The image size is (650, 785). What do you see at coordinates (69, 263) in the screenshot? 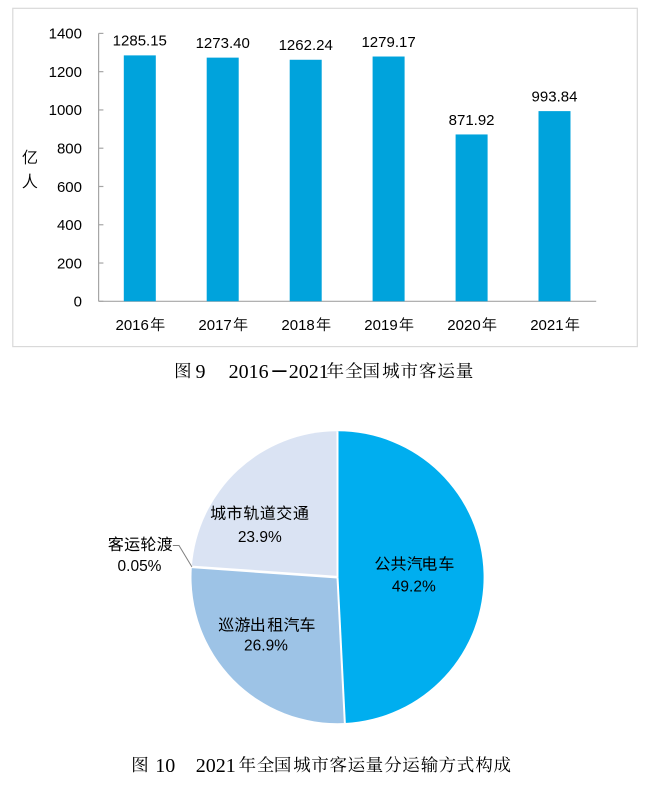
I see `svg-text: 200` at bounding box center [69, 263].